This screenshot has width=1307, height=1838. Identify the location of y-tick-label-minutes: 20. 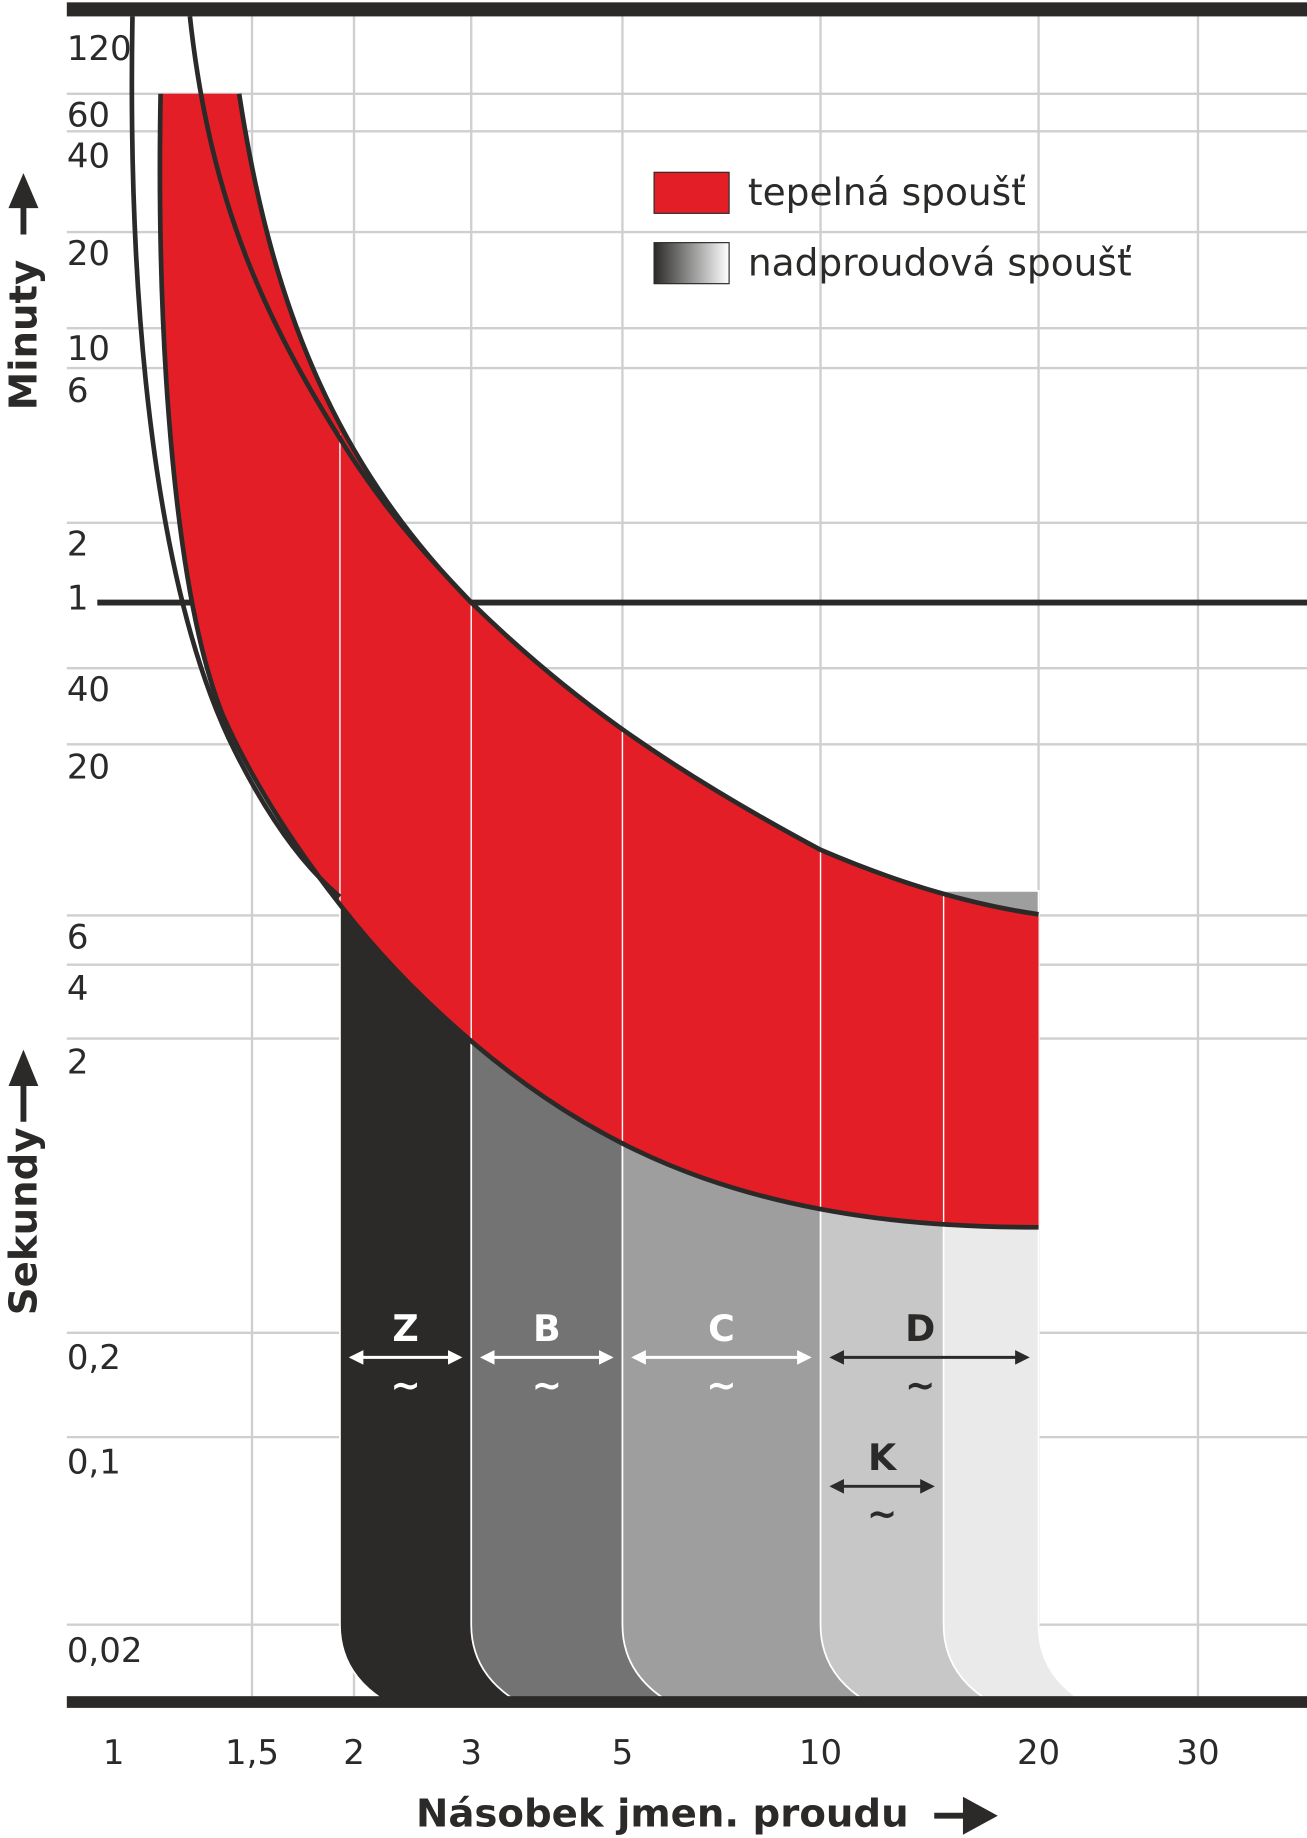
(88, 254).